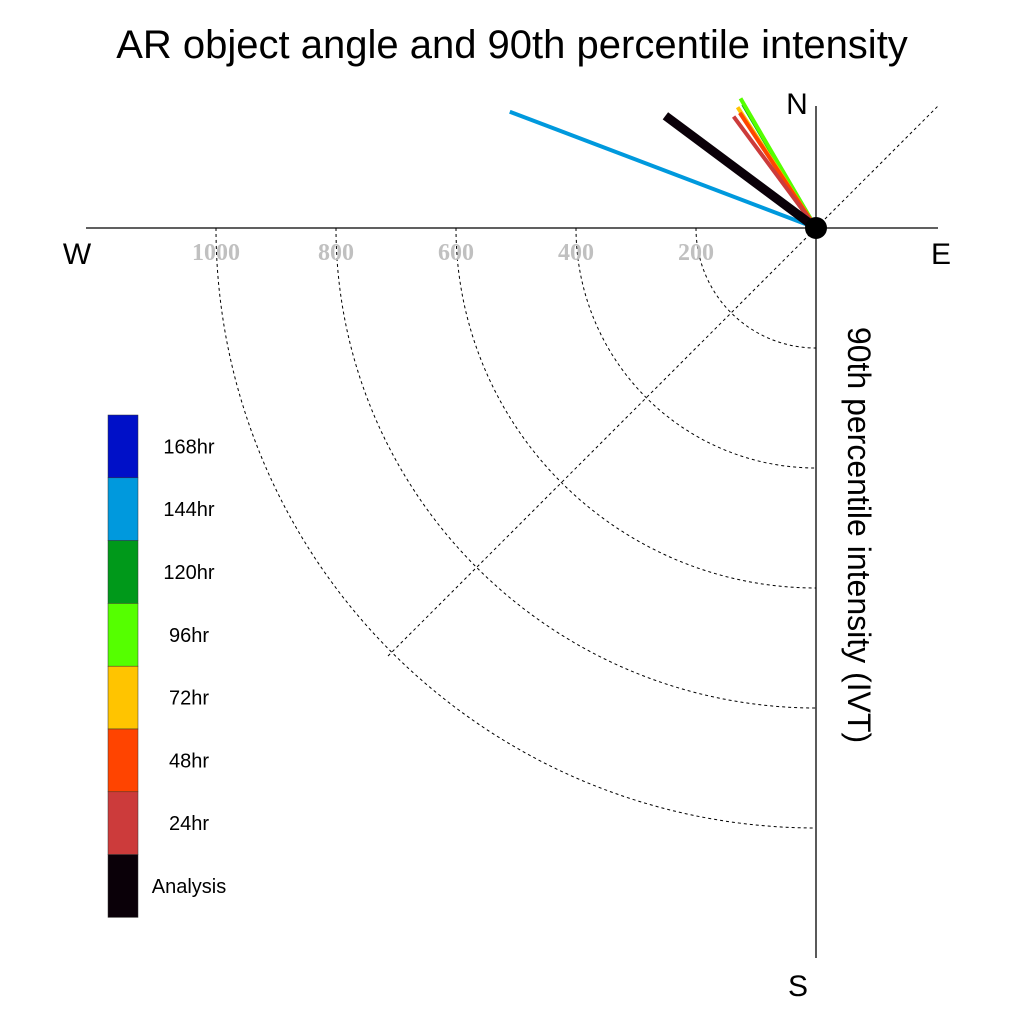 The image size is (1024, 1024). Describe the element at coordinates (166, 666) in the screenshot. I see `legend: 168hr 144hr 120hr 96hr 72hr 48hr 24hr Analysis` at that location.